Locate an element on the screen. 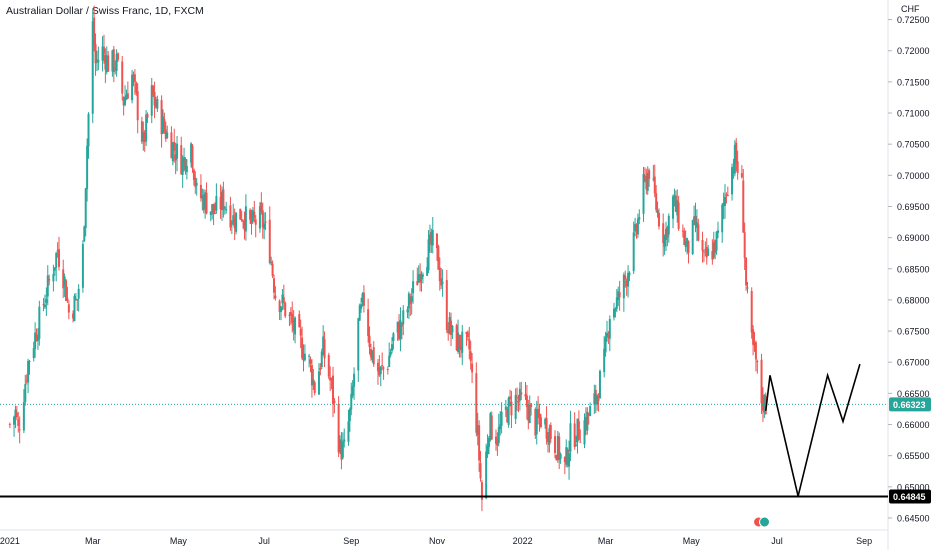  y-tick-label: 0.67500 is located at coordinates (913, 332).